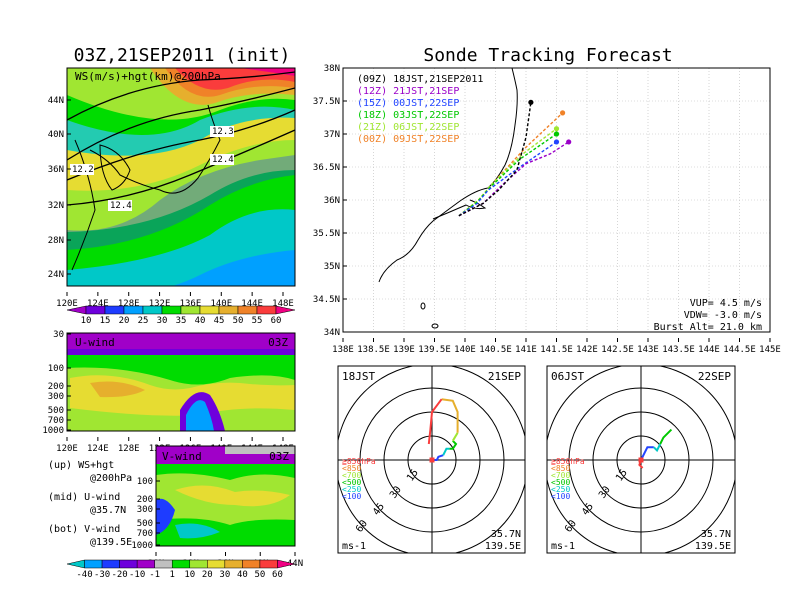 Image resolution: width=792 pixels, height=616 pixels. What do you see at coordinates (98, 304) in the screenshot?
I see `ws-x-tick-label: 124E` at bounding box center [98, 304].